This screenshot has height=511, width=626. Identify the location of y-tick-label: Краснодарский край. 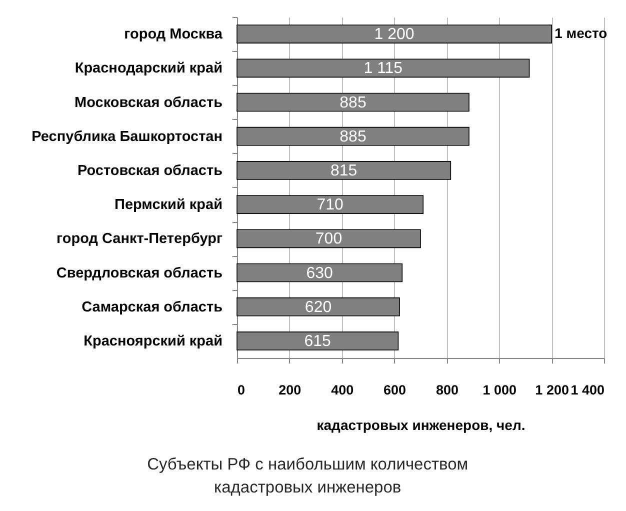
(148, 68).